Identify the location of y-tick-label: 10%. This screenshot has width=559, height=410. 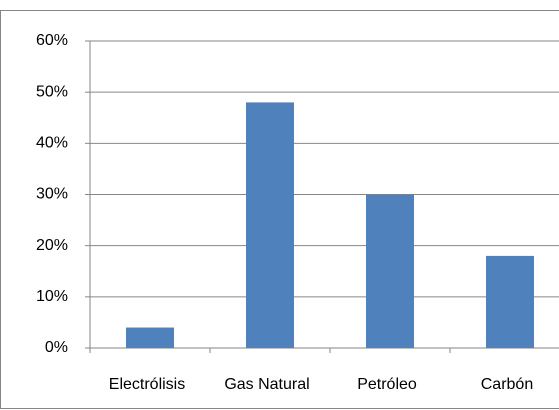
(52, 296).